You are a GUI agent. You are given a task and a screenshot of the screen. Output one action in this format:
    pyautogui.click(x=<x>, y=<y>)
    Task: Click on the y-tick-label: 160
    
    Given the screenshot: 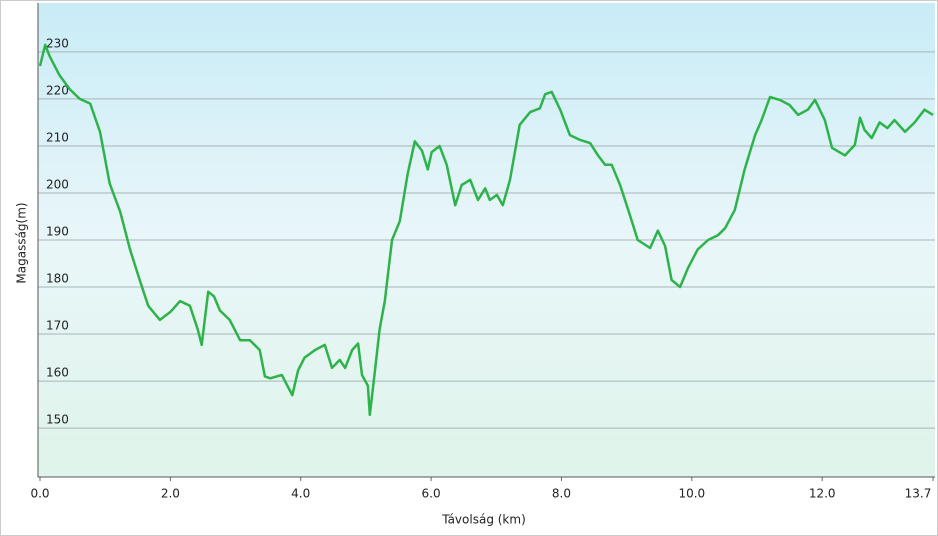 What is the action you would take?
    pyautogui.click(x=57, y=373)
    